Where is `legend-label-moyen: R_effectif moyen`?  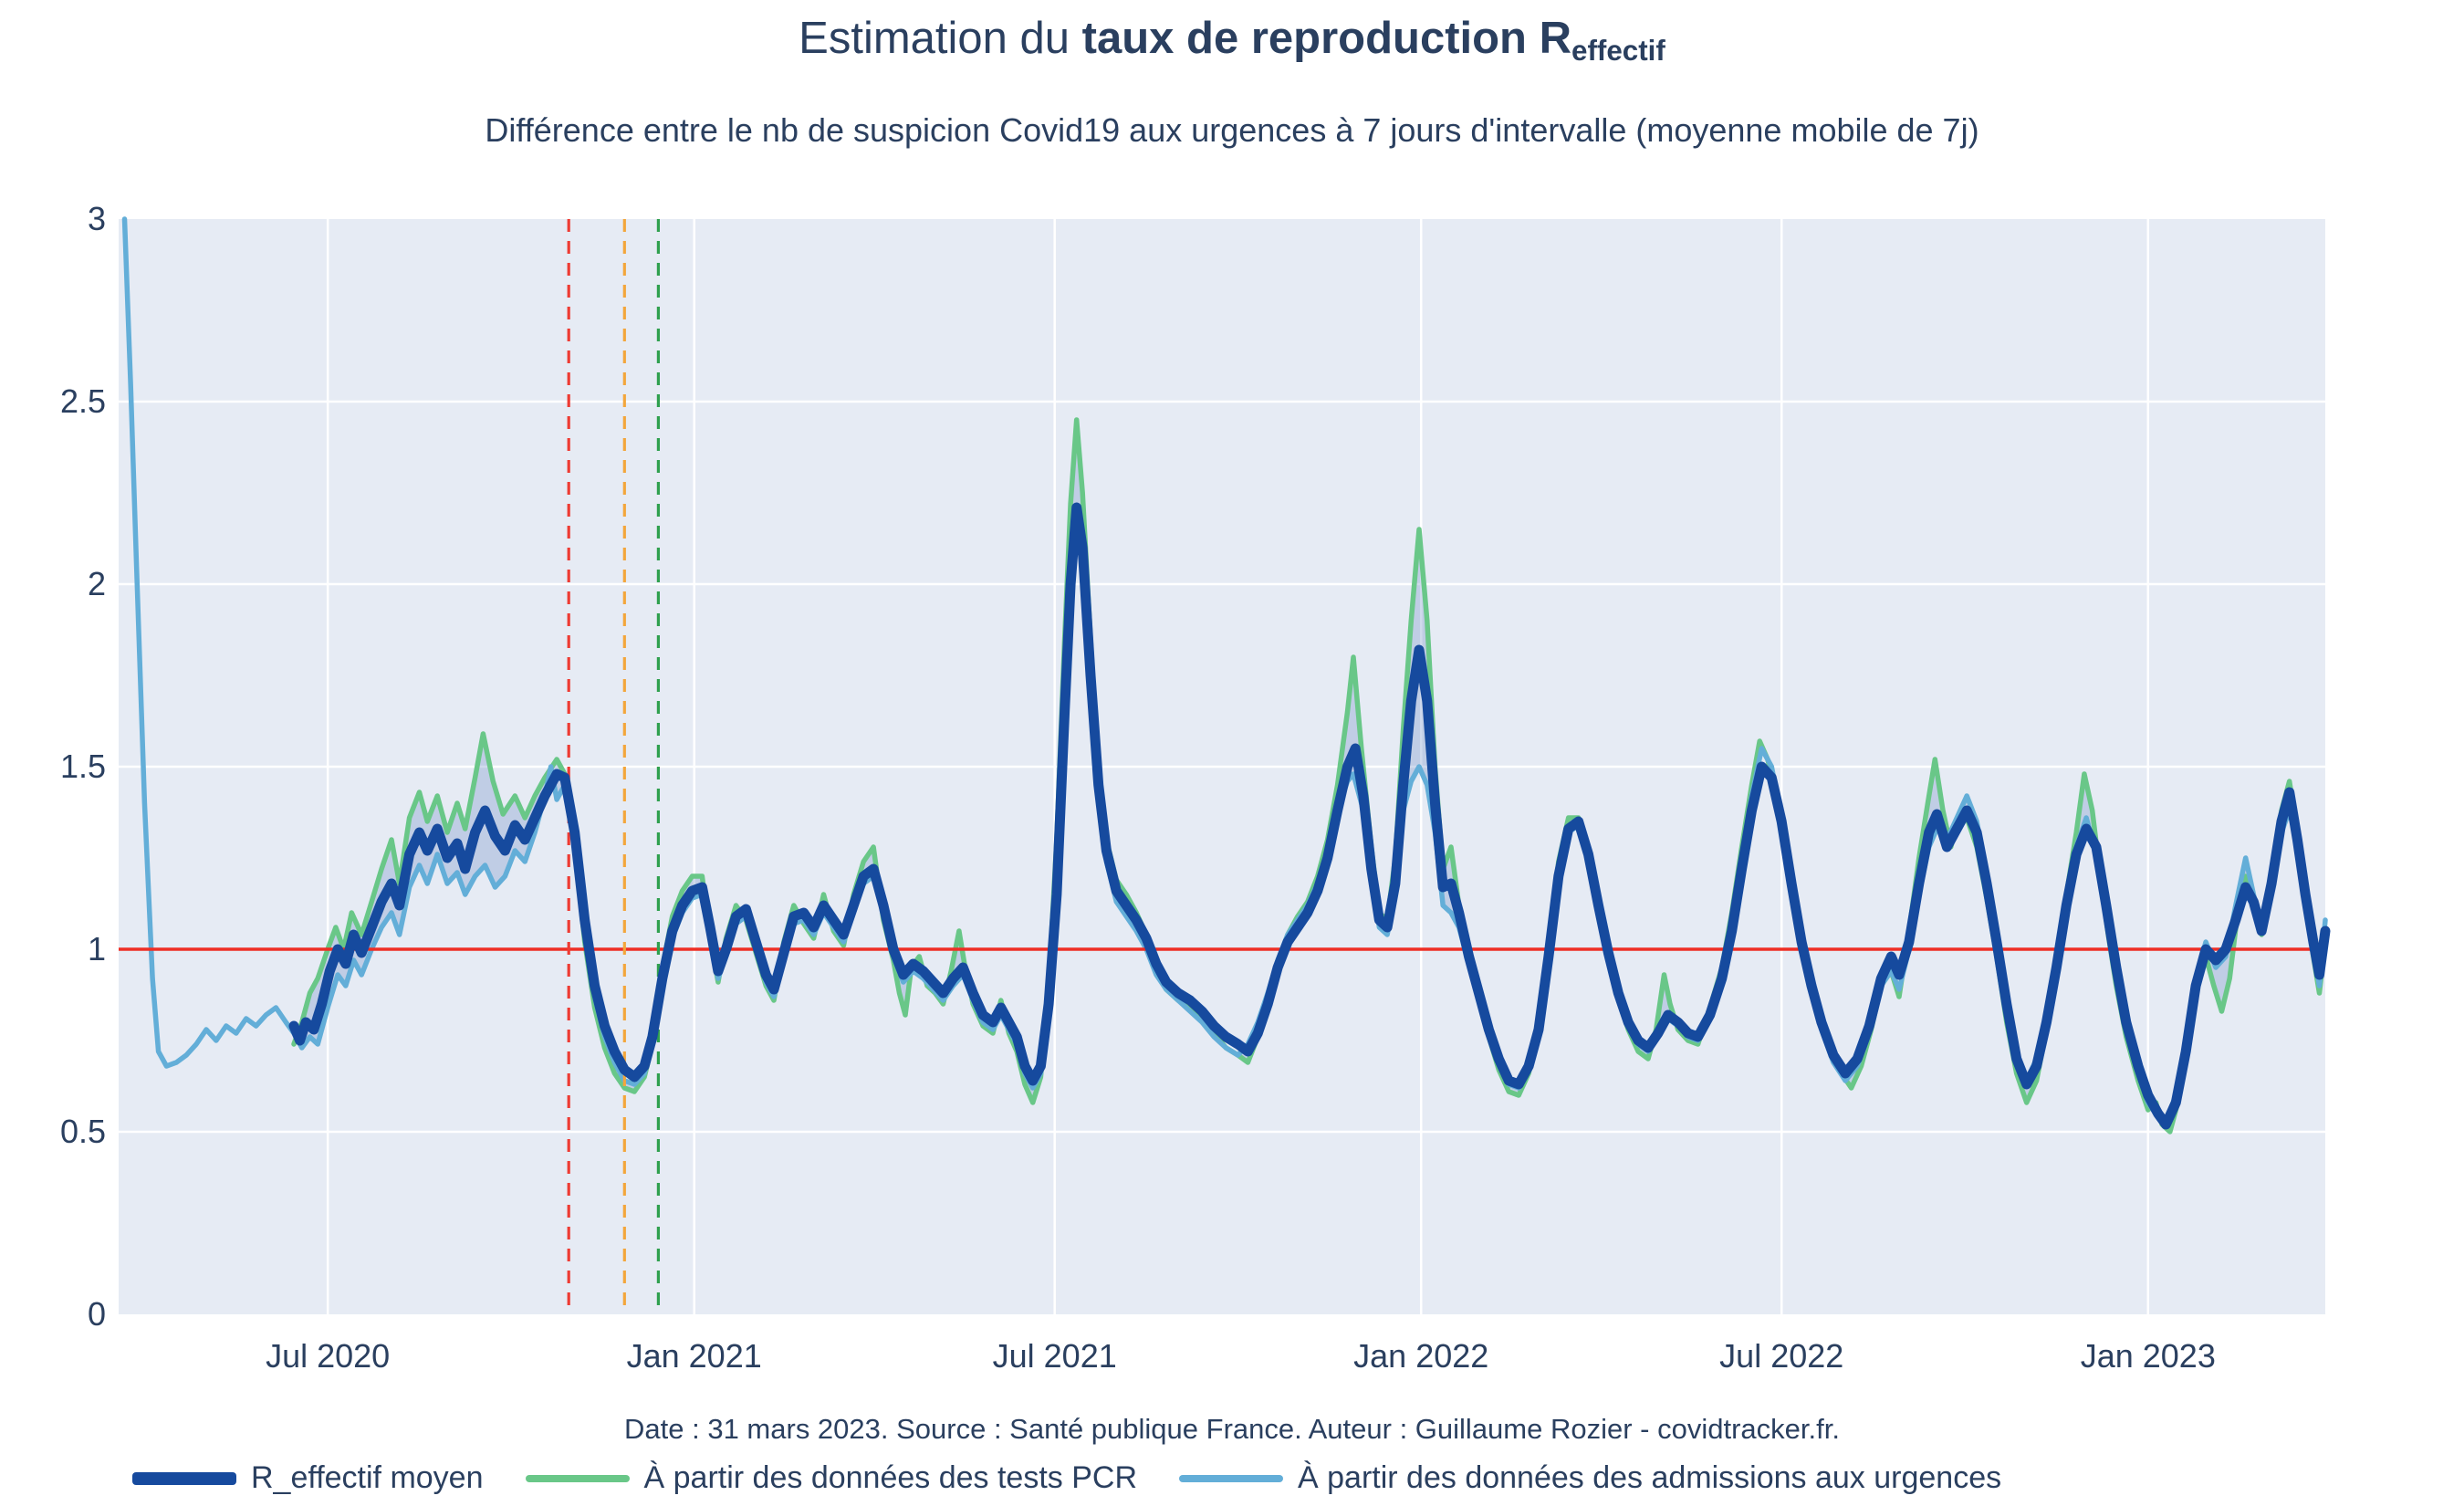 legend-label-moyen: R_effectif moyen is located at coordinates (367, 1477).